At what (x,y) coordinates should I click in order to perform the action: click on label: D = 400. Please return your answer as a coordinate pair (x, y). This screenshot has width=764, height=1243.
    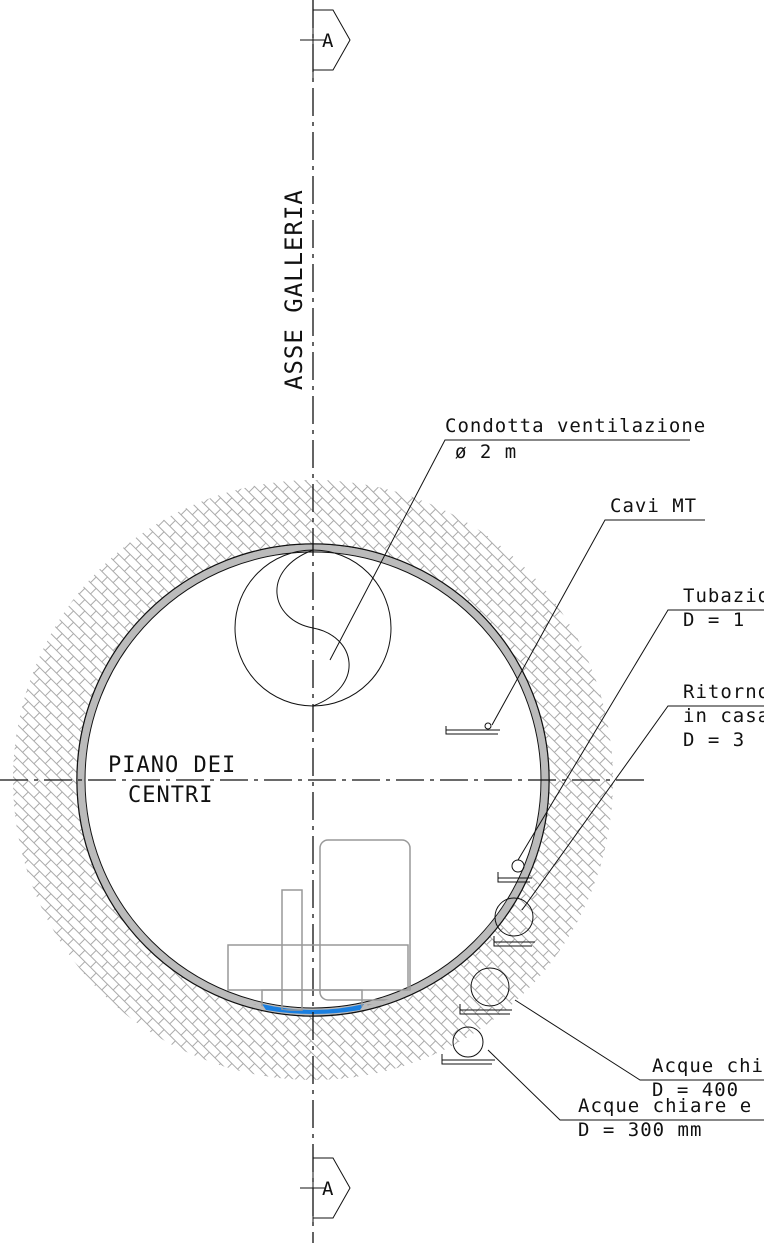
    Looking at the image, I should click on (695, 1090).